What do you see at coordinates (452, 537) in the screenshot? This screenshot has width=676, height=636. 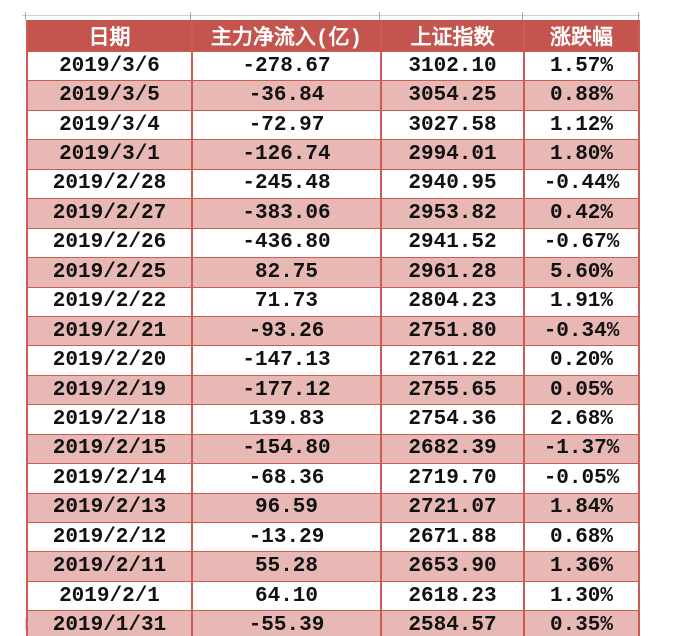 I see `table-cell: 2671.88` at bounding box center [452, 537].